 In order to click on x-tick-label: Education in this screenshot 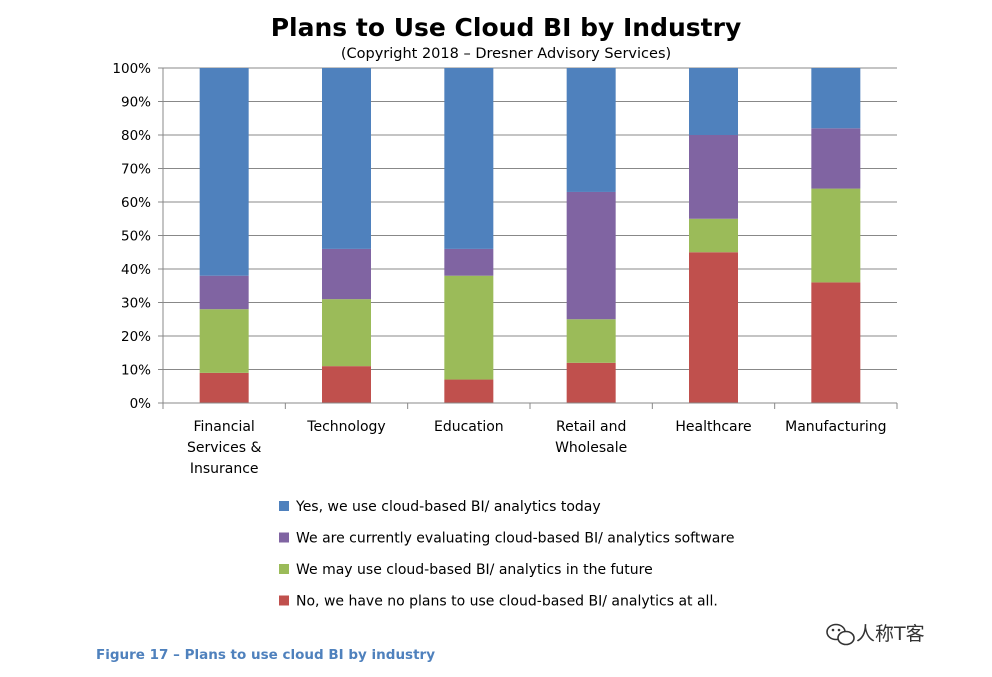, I will do `click(469, 427)`.